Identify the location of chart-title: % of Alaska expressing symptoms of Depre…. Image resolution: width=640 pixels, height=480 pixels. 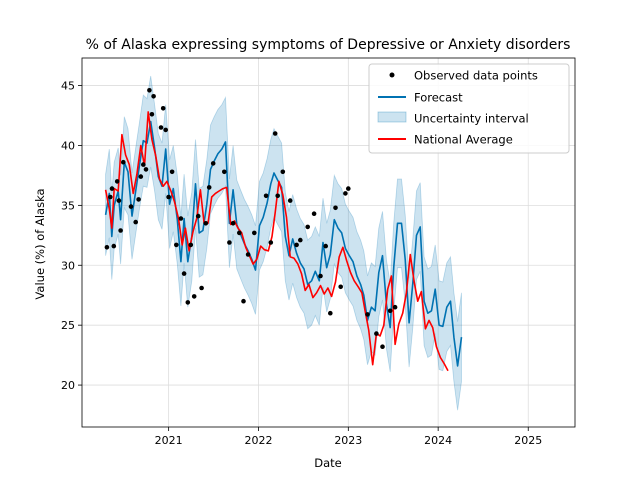
(328, 45).